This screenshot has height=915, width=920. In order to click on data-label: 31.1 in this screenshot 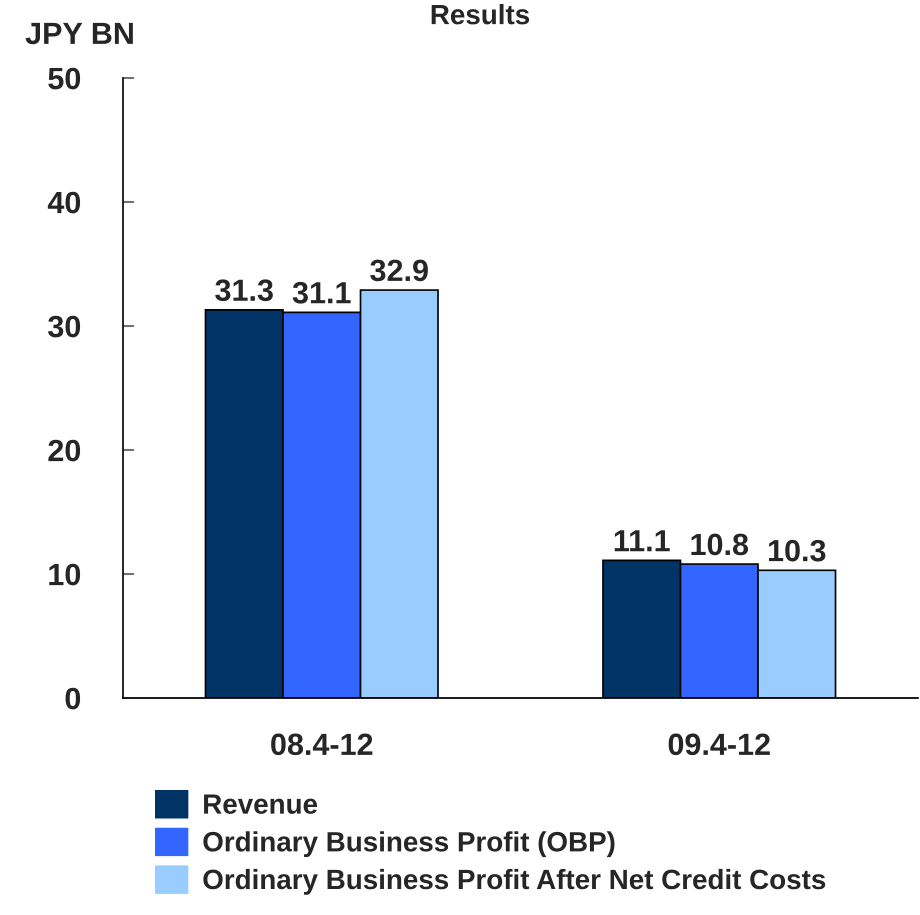, I will do `click(321, 293)`.